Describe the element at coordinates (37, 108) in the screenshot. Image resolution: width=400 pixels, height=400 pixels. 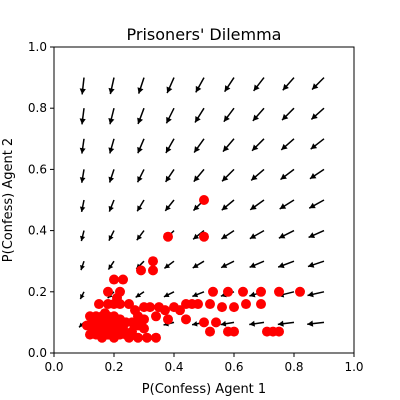
I see `y-tick-label: 0.8` at that location.